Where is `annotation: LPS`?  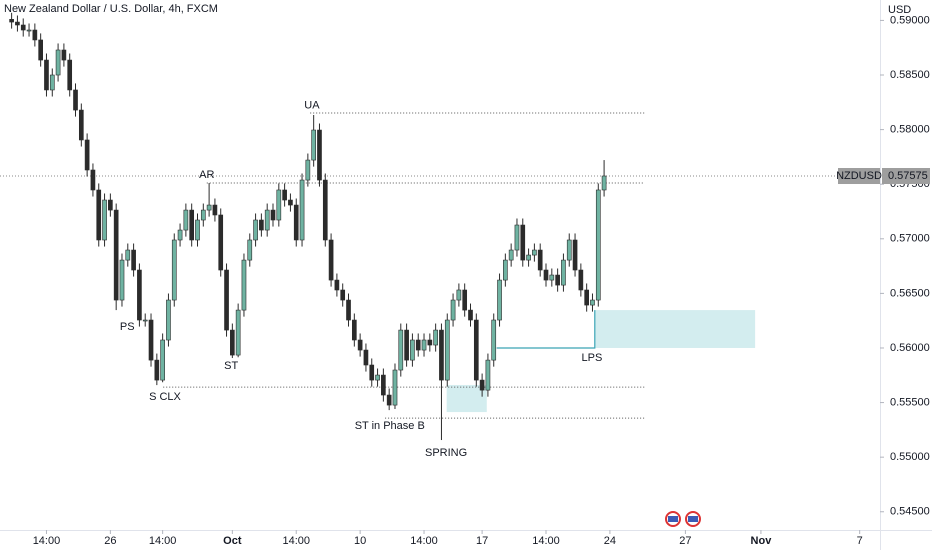
annotation: LPS is located at coordinates (591, 358).